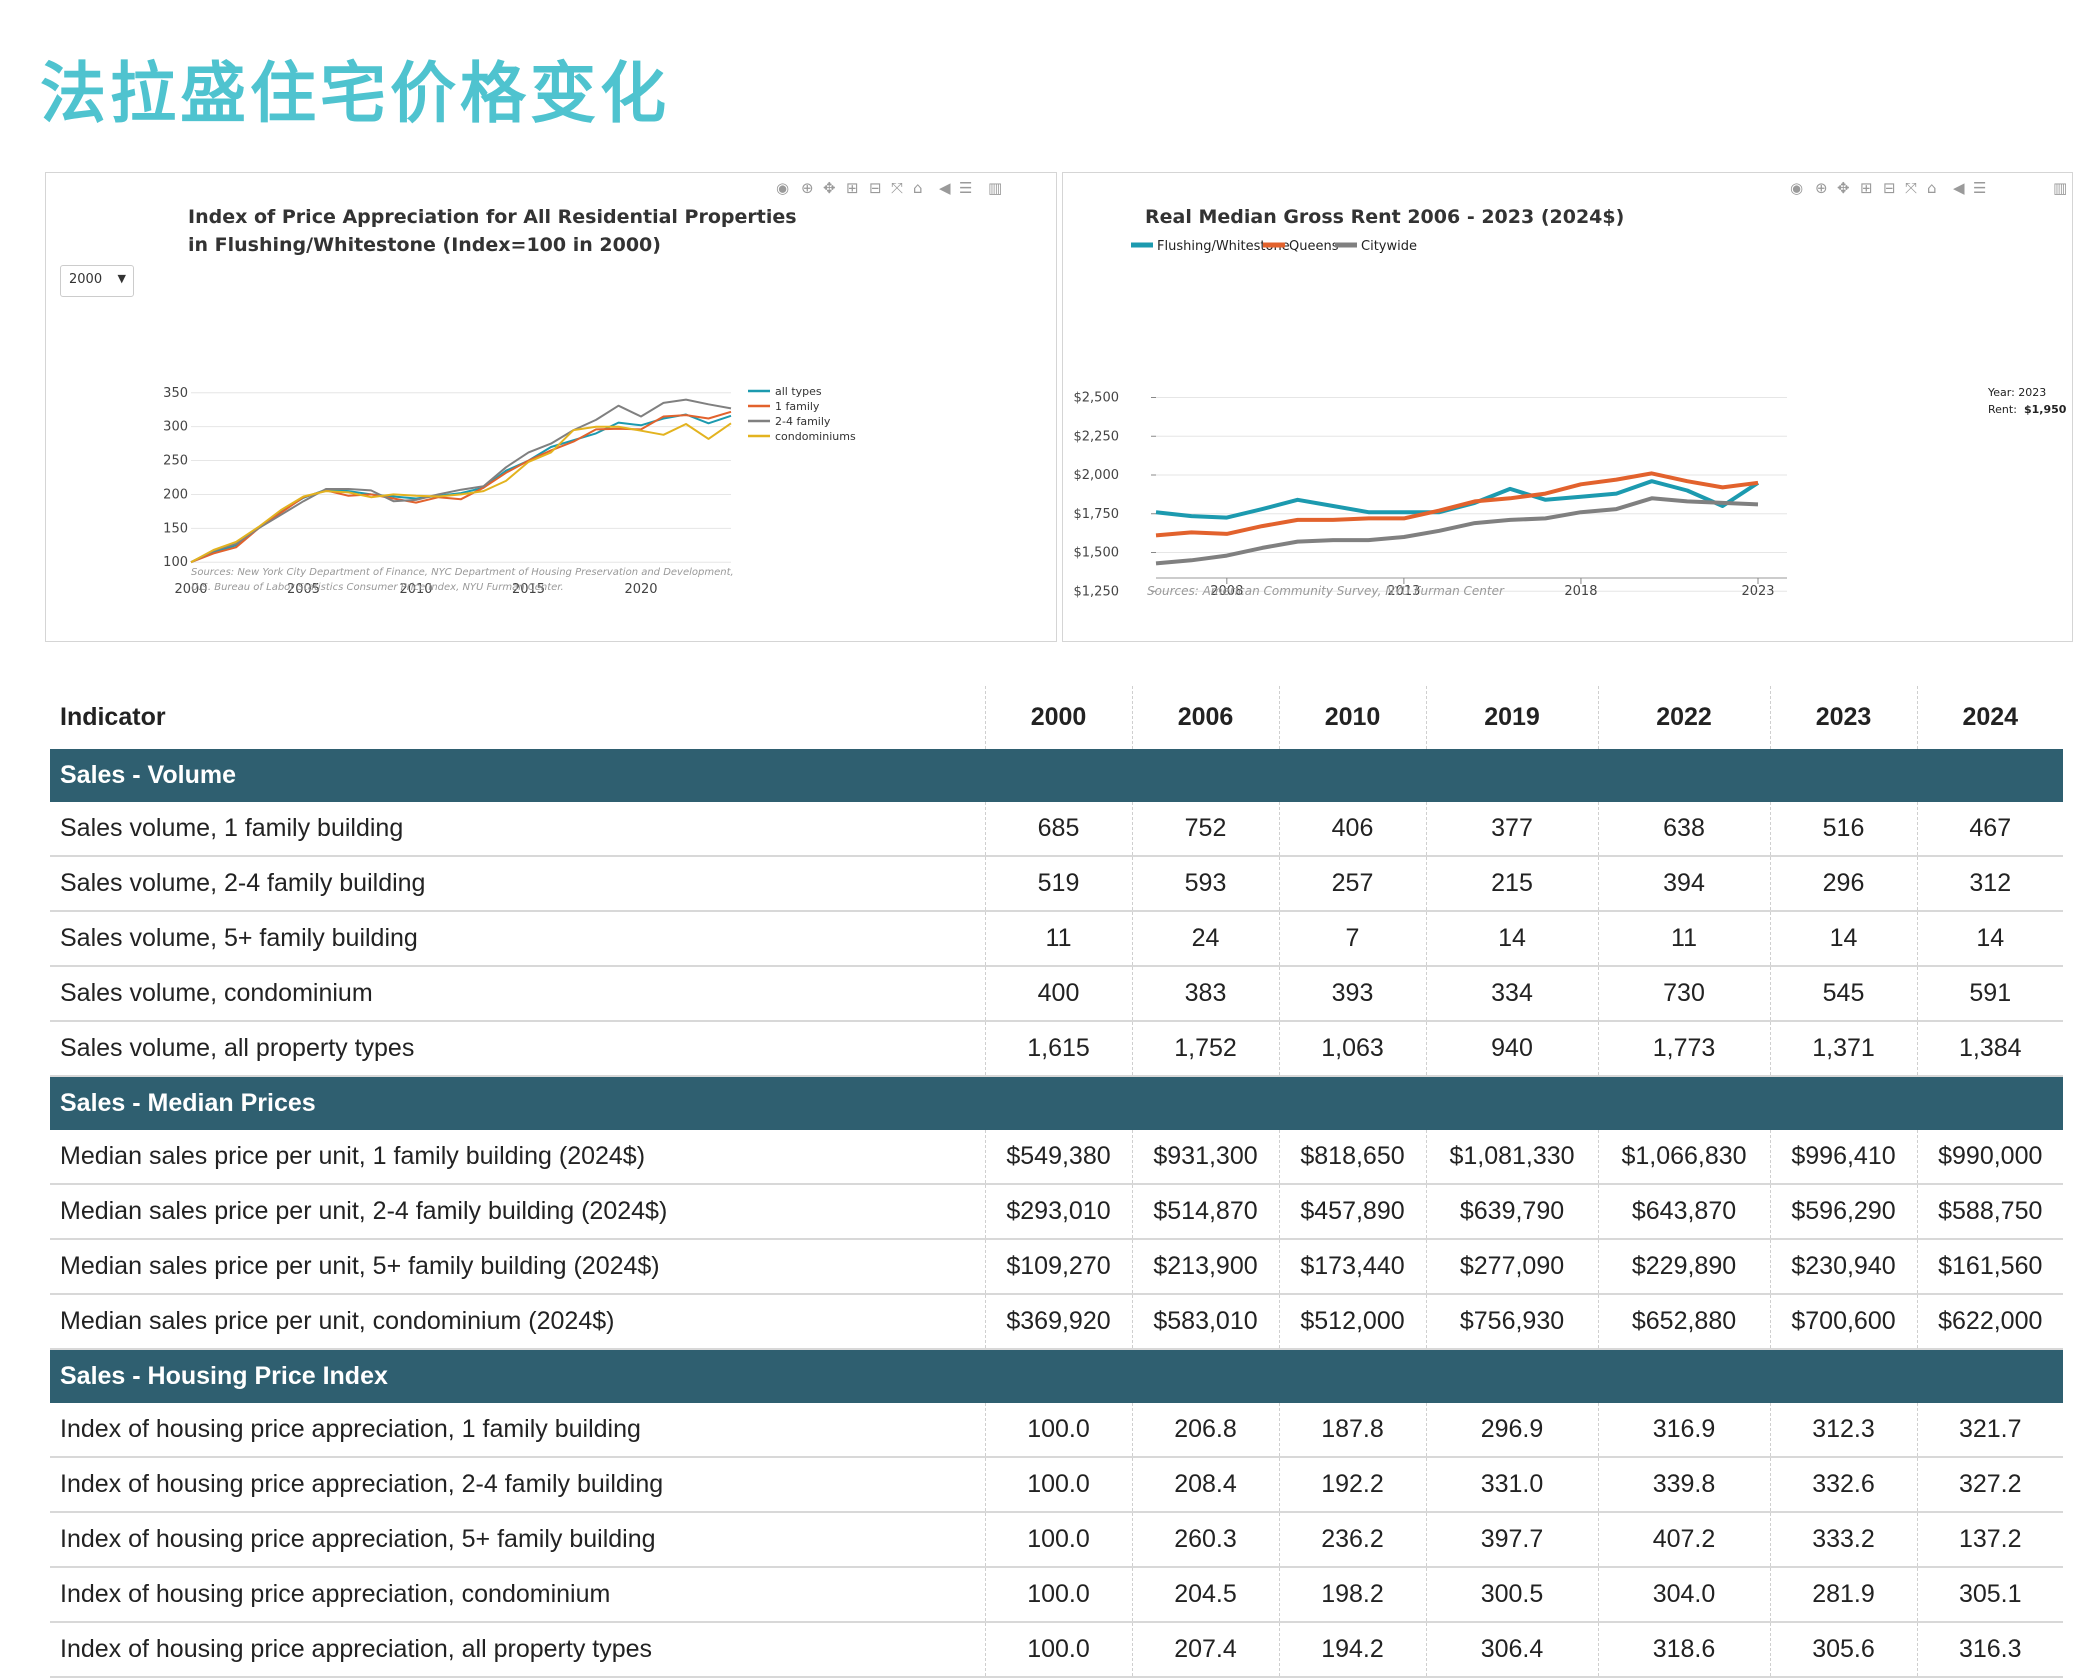 Image resolution: width=2073 pixels, height=1678 pixels. What do you see at coordinates (175, 528) in the screenshot?
I see `y-tick-label: 150` at bounding box center [175, 528].